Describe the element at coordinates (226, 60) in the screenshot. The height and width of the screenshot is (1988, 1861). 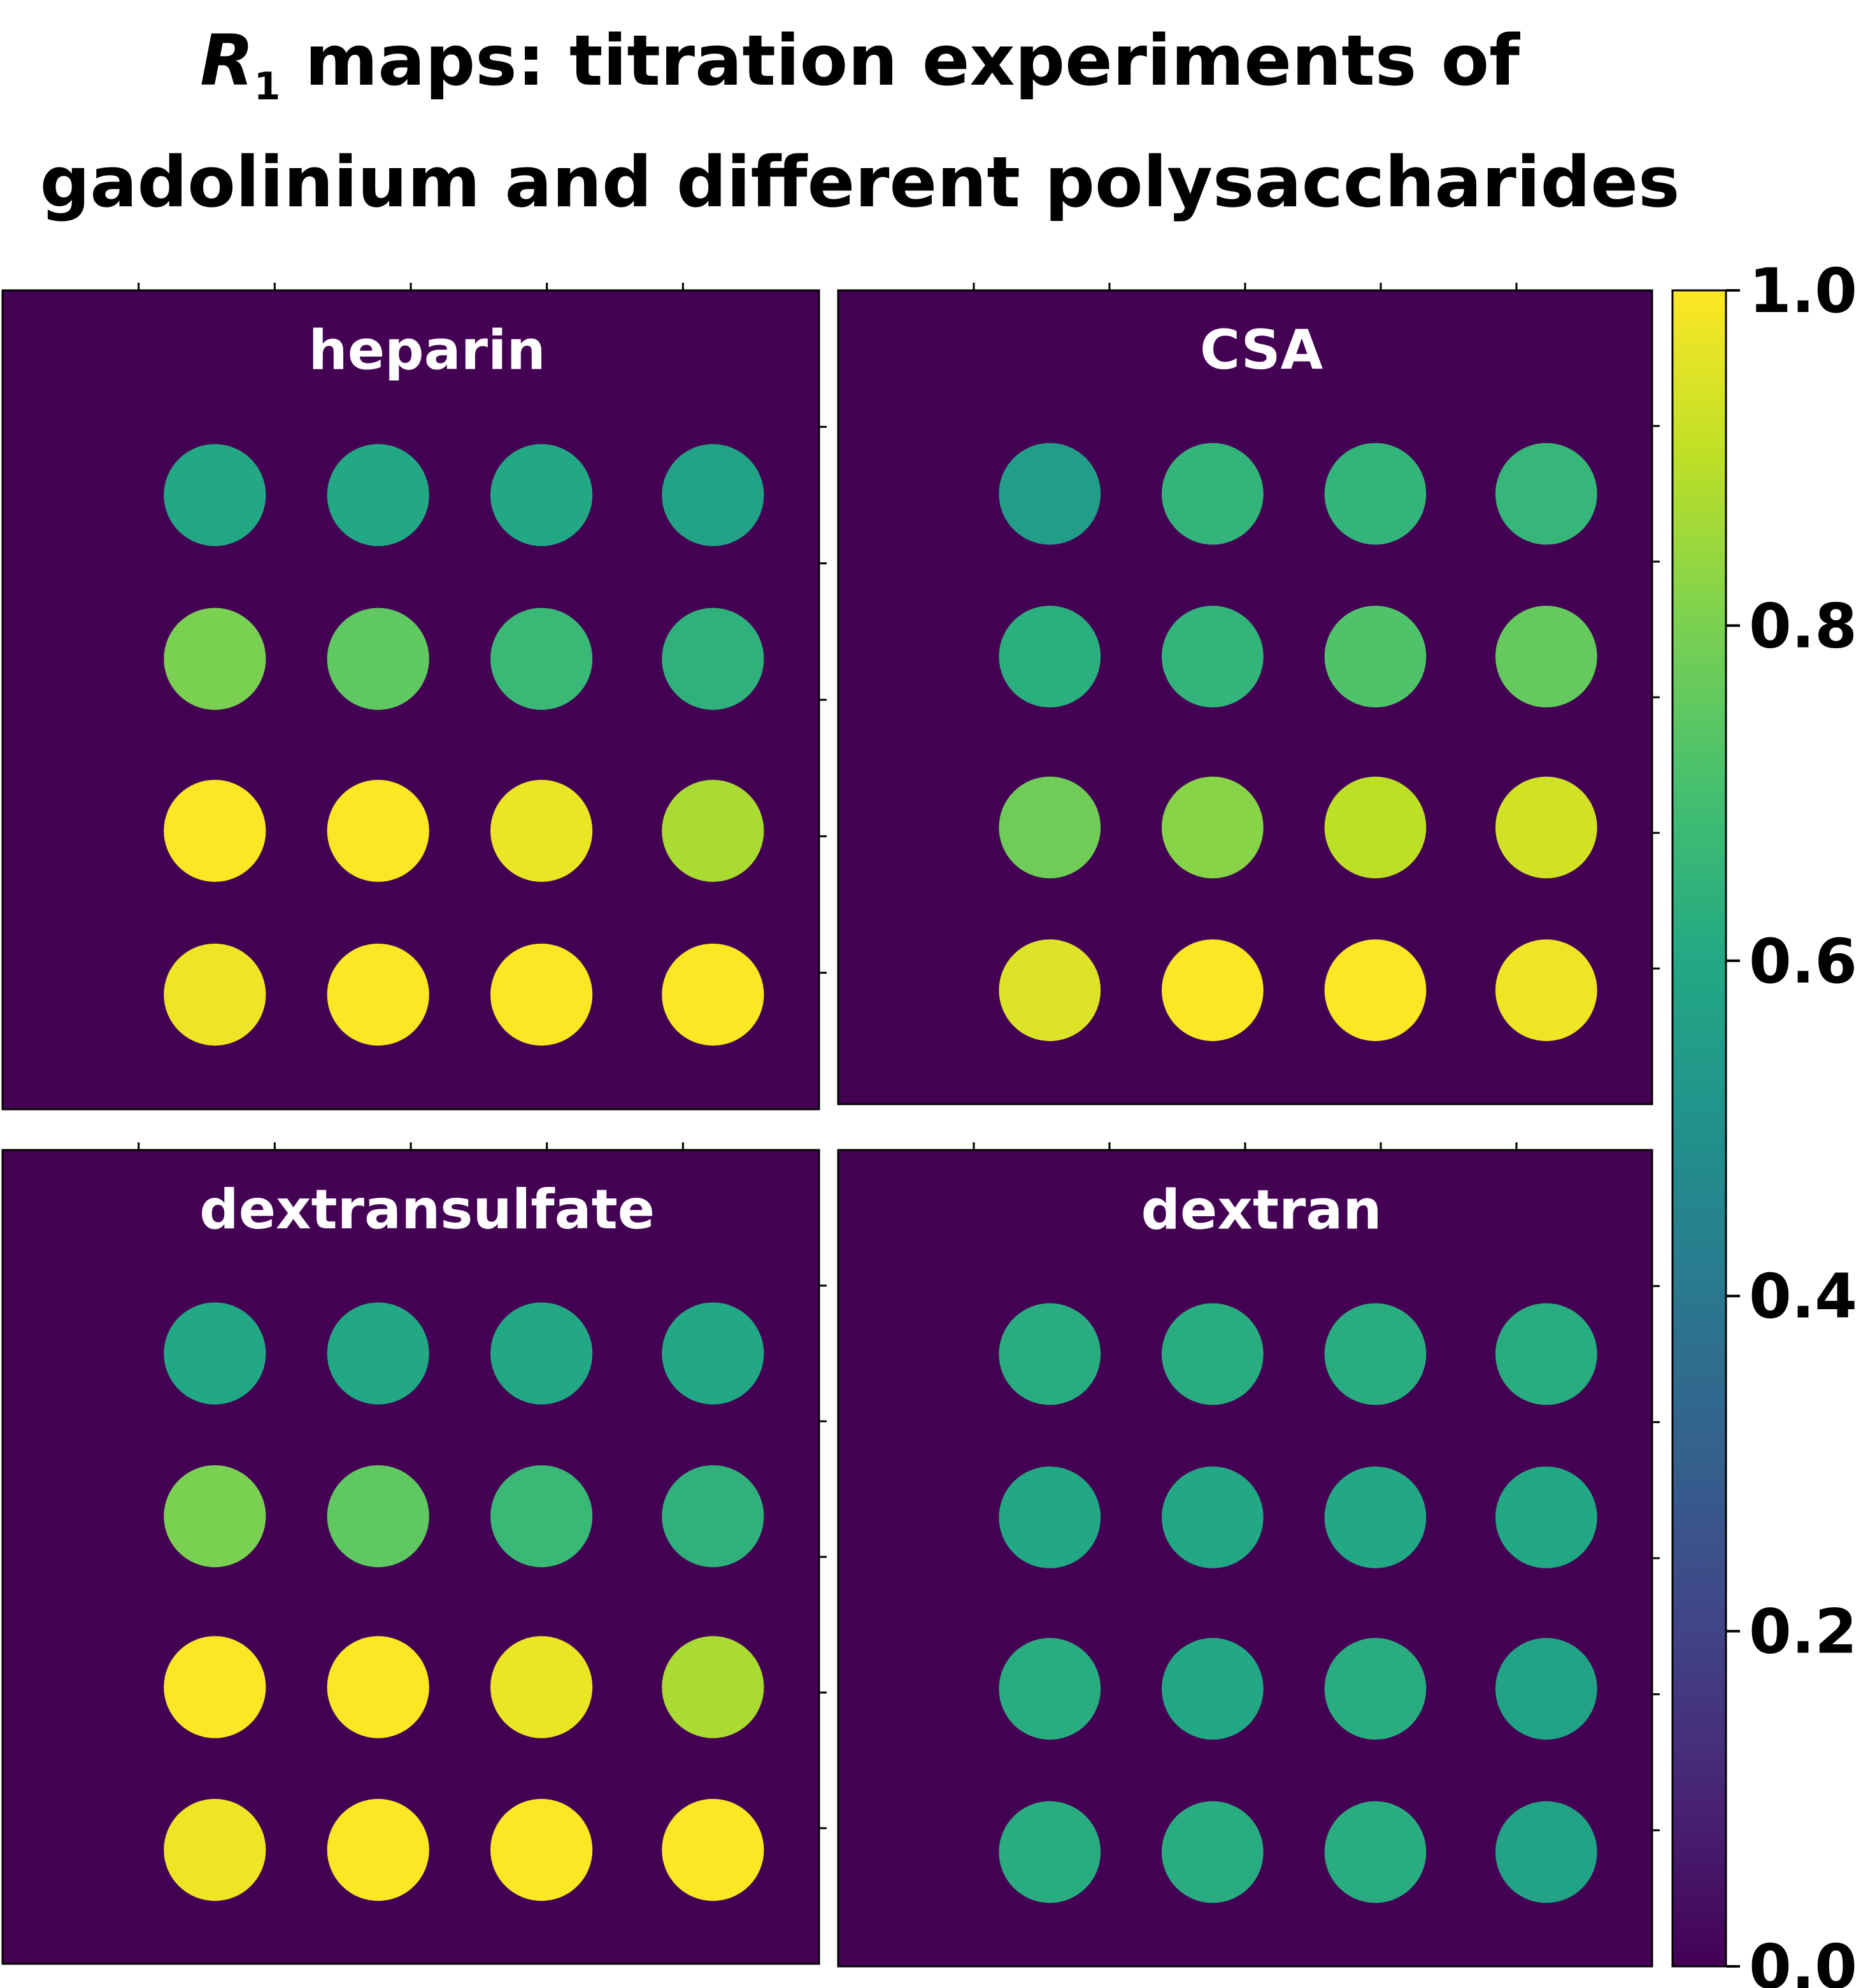
I see `title-symbol: R` at that location.